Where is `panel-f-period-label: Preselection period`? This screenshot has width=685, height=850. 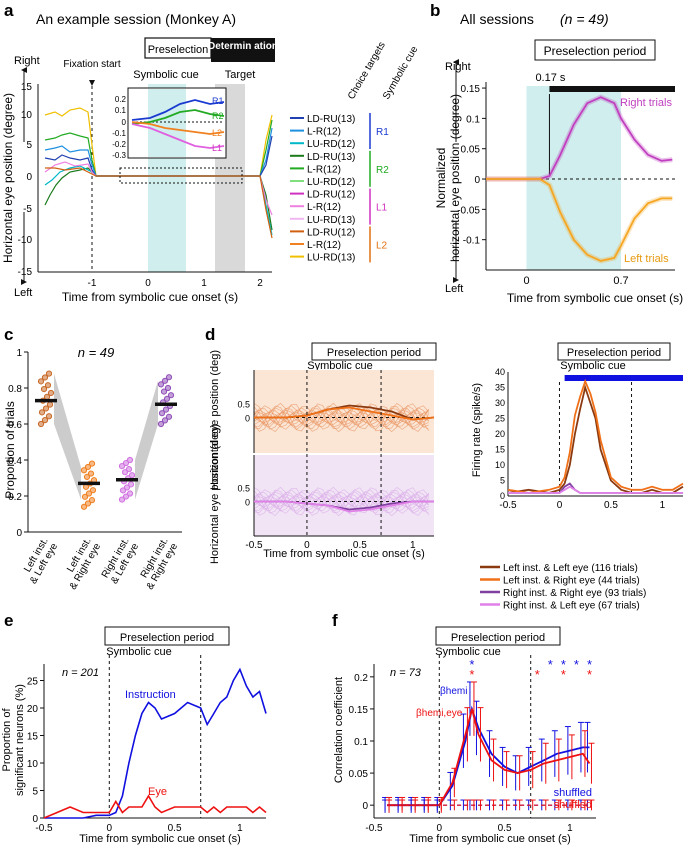
panel-f-period-label: Preselection period is located at coordinates (498, 638).